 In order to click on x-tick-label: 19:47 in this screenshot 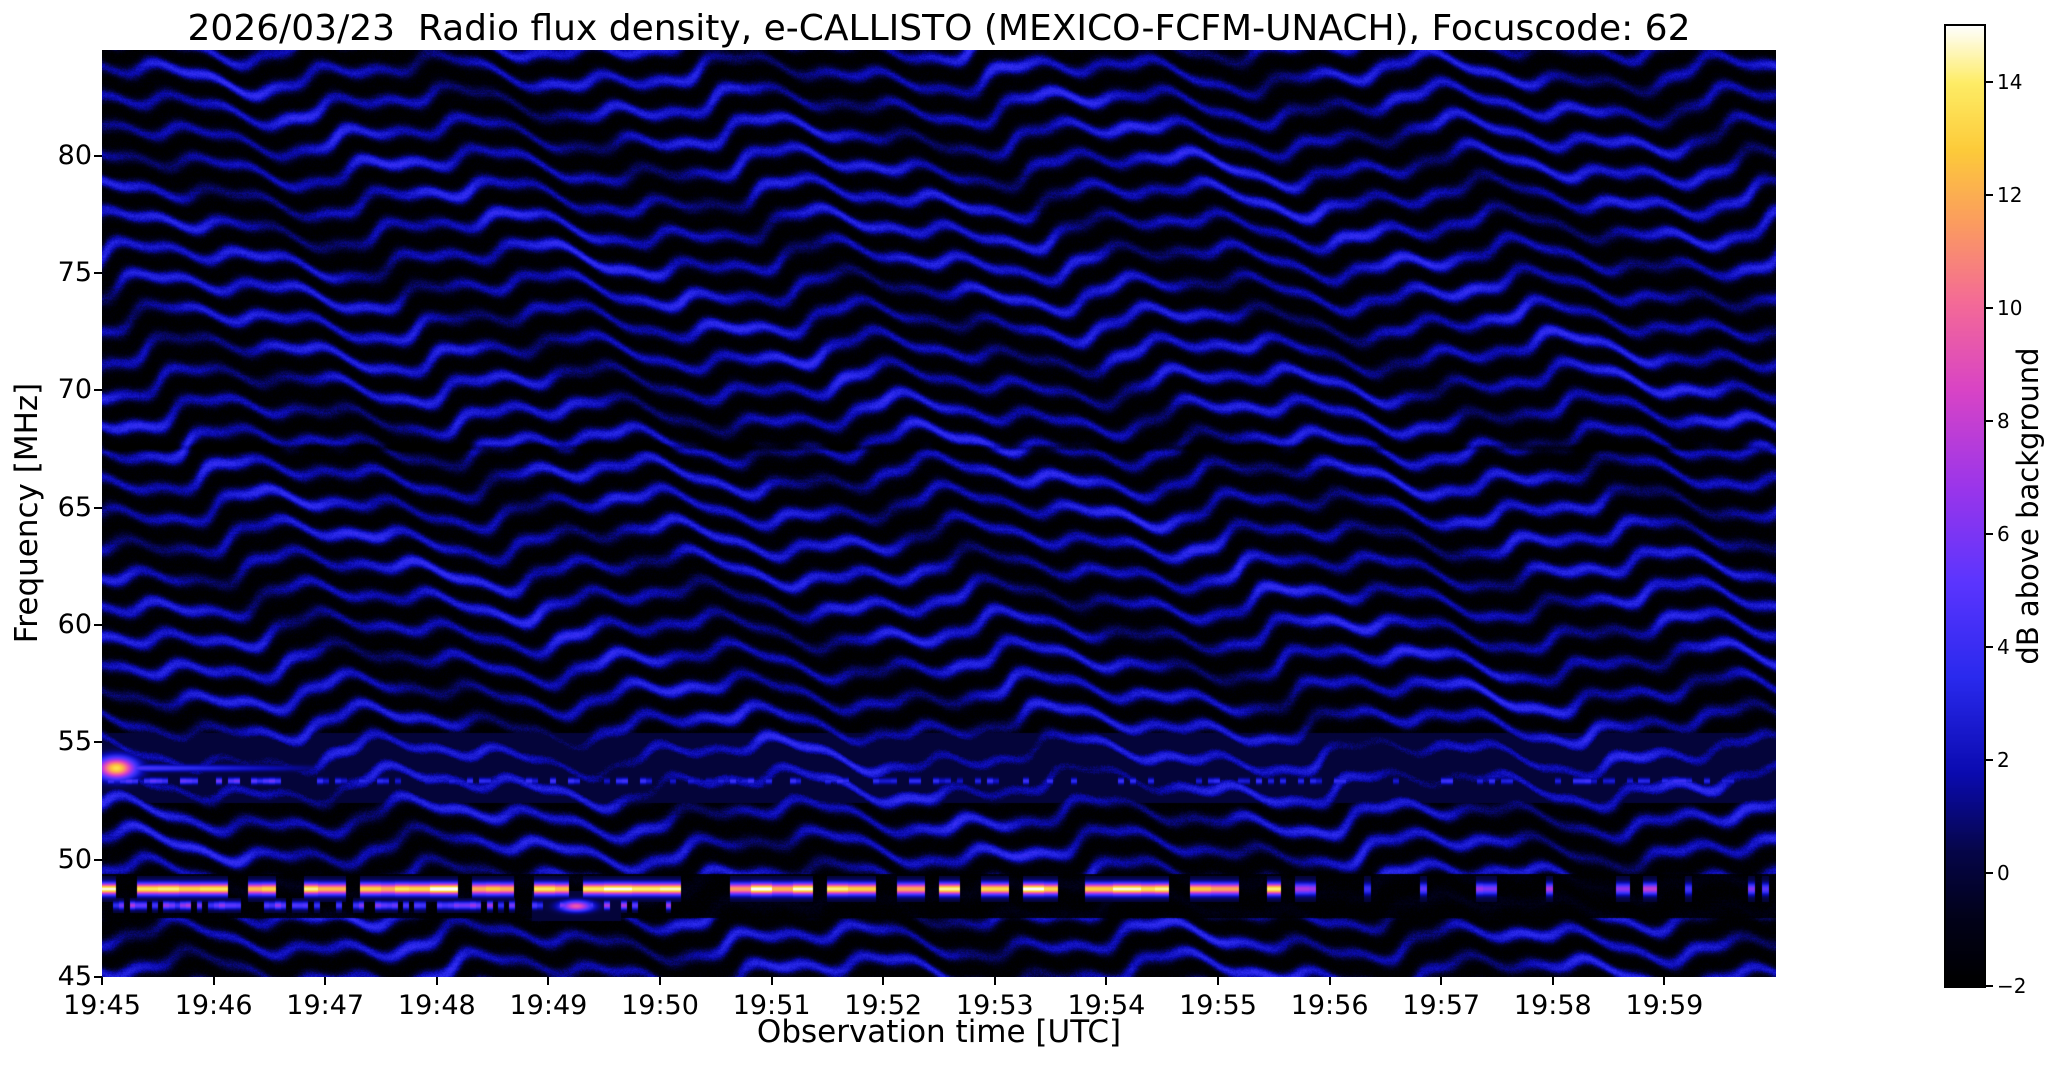, I will do `click(325, 1005)`.